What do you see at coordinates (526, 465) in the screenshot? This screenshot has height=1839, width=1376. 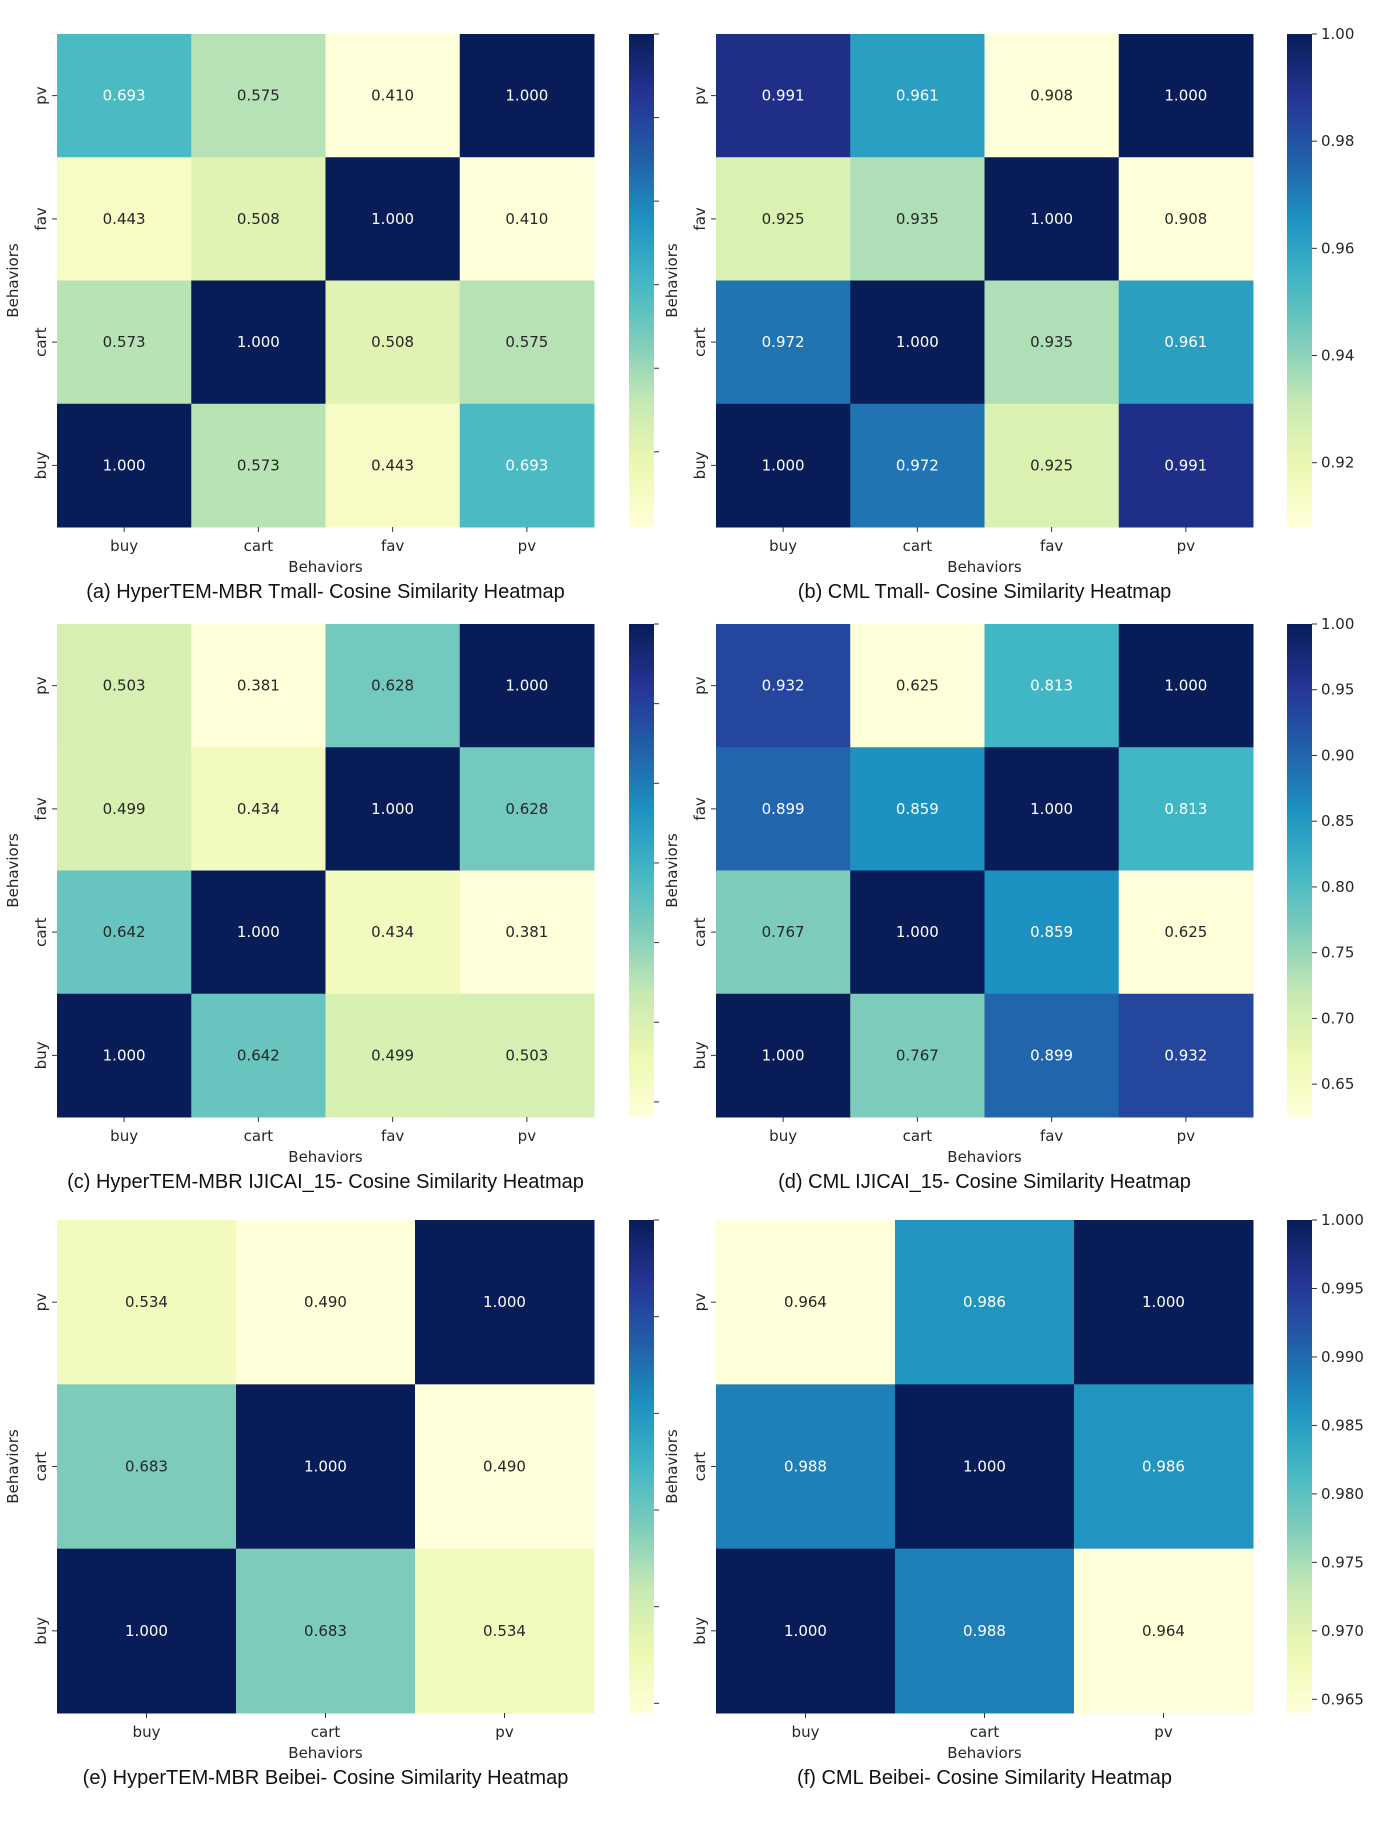 I see `cell-annotation: 0.693` at bounding box center [526, 465].